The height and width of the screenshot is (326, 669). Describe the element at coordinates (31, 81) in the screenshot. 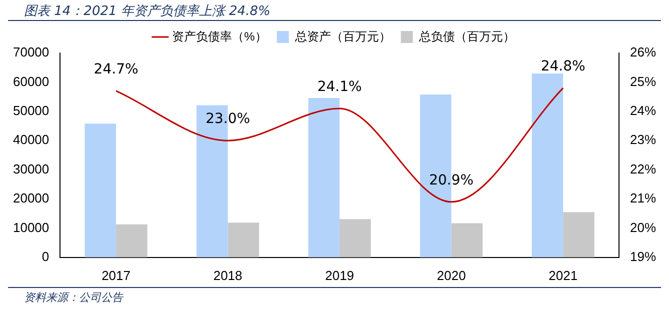

I see `y-tick-label: 60000` at that location.